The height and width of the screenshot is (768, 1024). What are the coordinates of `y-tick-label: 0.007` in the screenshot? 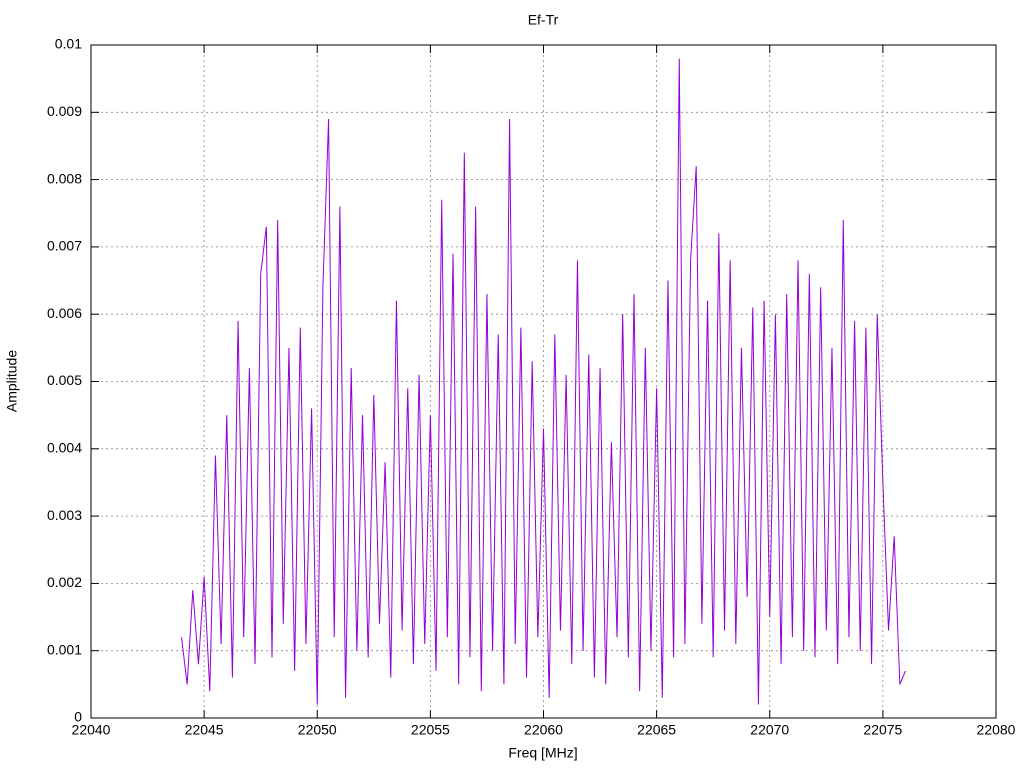 It's located at (64, 246).